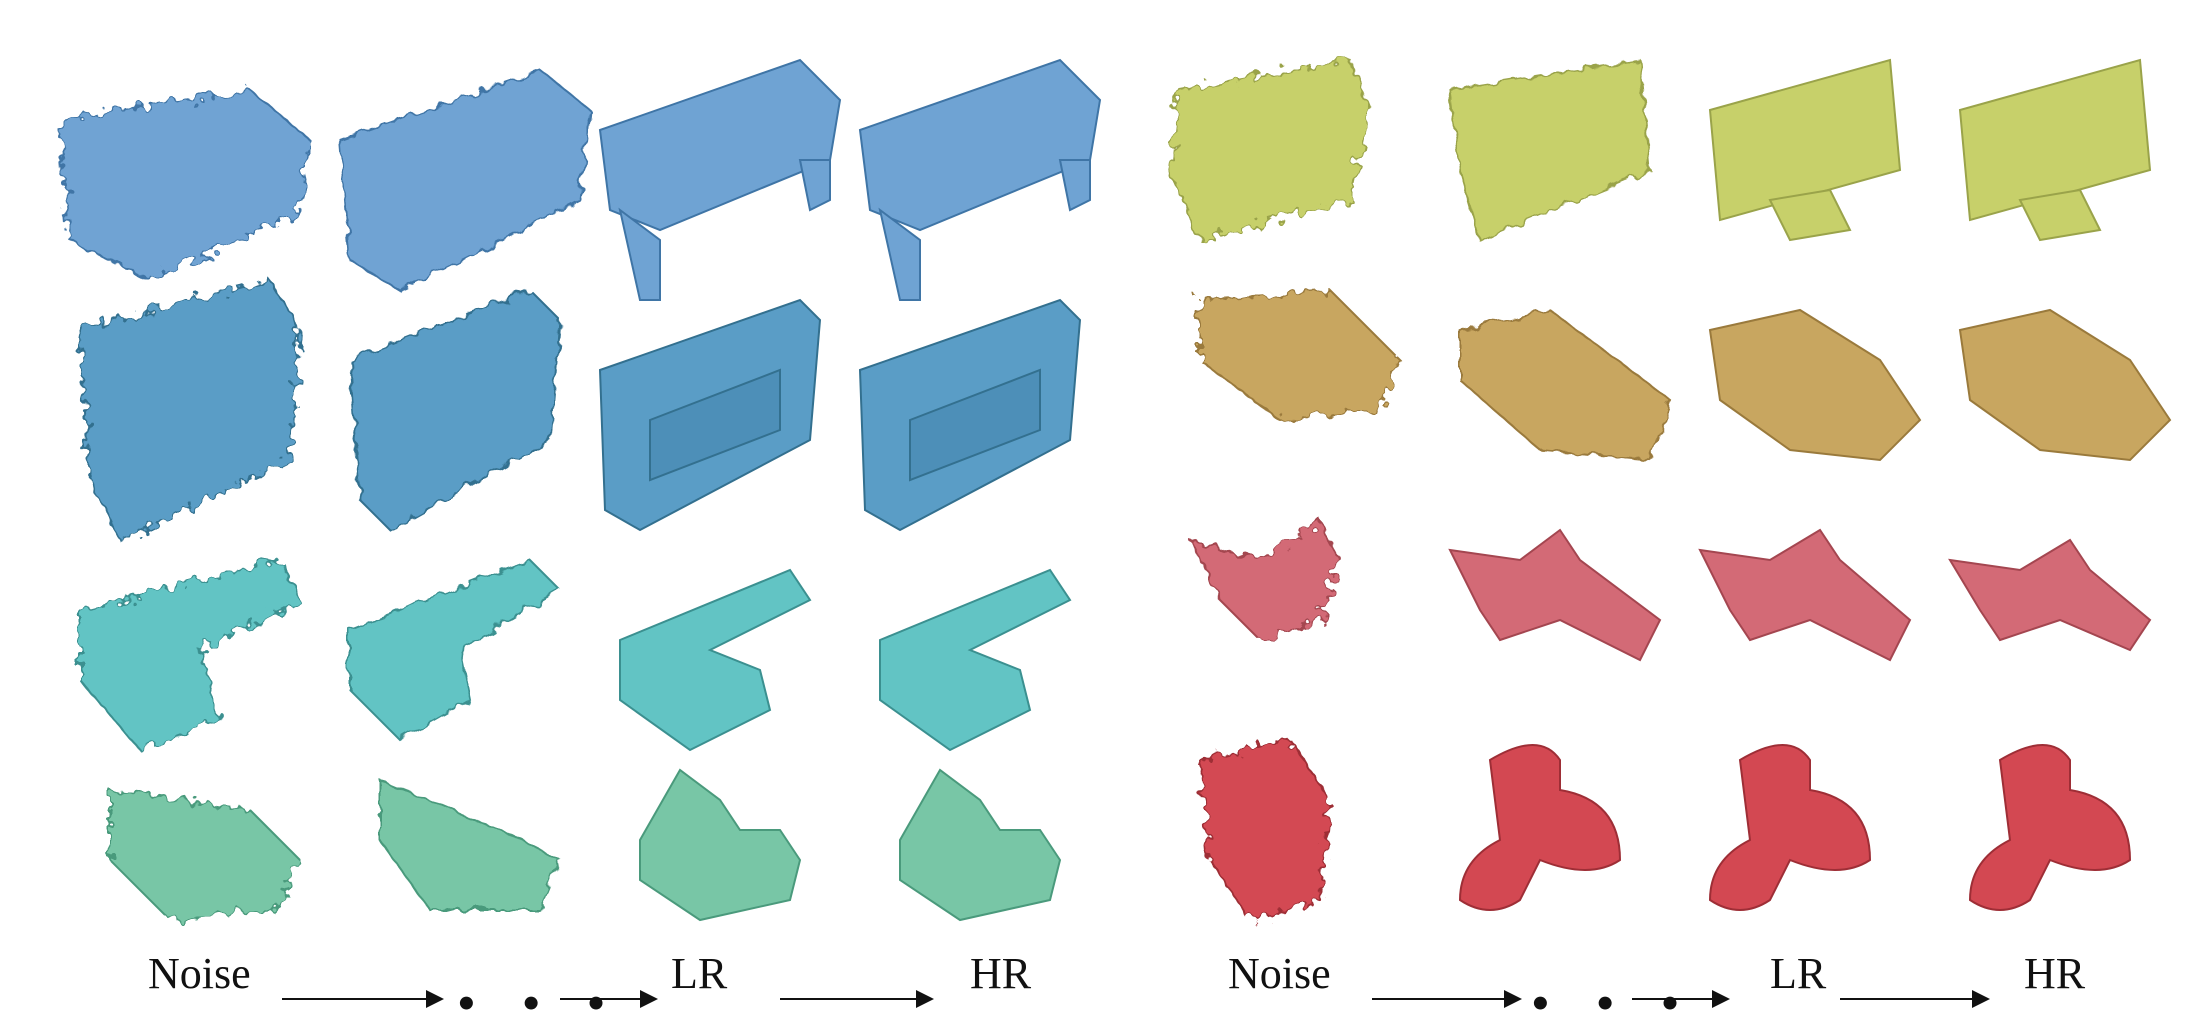 The width and height of the screenshot is (2211, 1030). Describe the element at coordinates (980, 845) in the screenshot. I see `sofa-small-hr` at that location.